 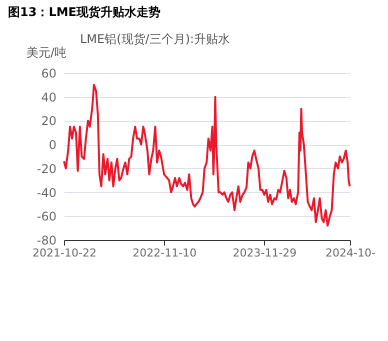 I want to click on x-tick-label: 2022-11-10, so click(x=164, y=253).